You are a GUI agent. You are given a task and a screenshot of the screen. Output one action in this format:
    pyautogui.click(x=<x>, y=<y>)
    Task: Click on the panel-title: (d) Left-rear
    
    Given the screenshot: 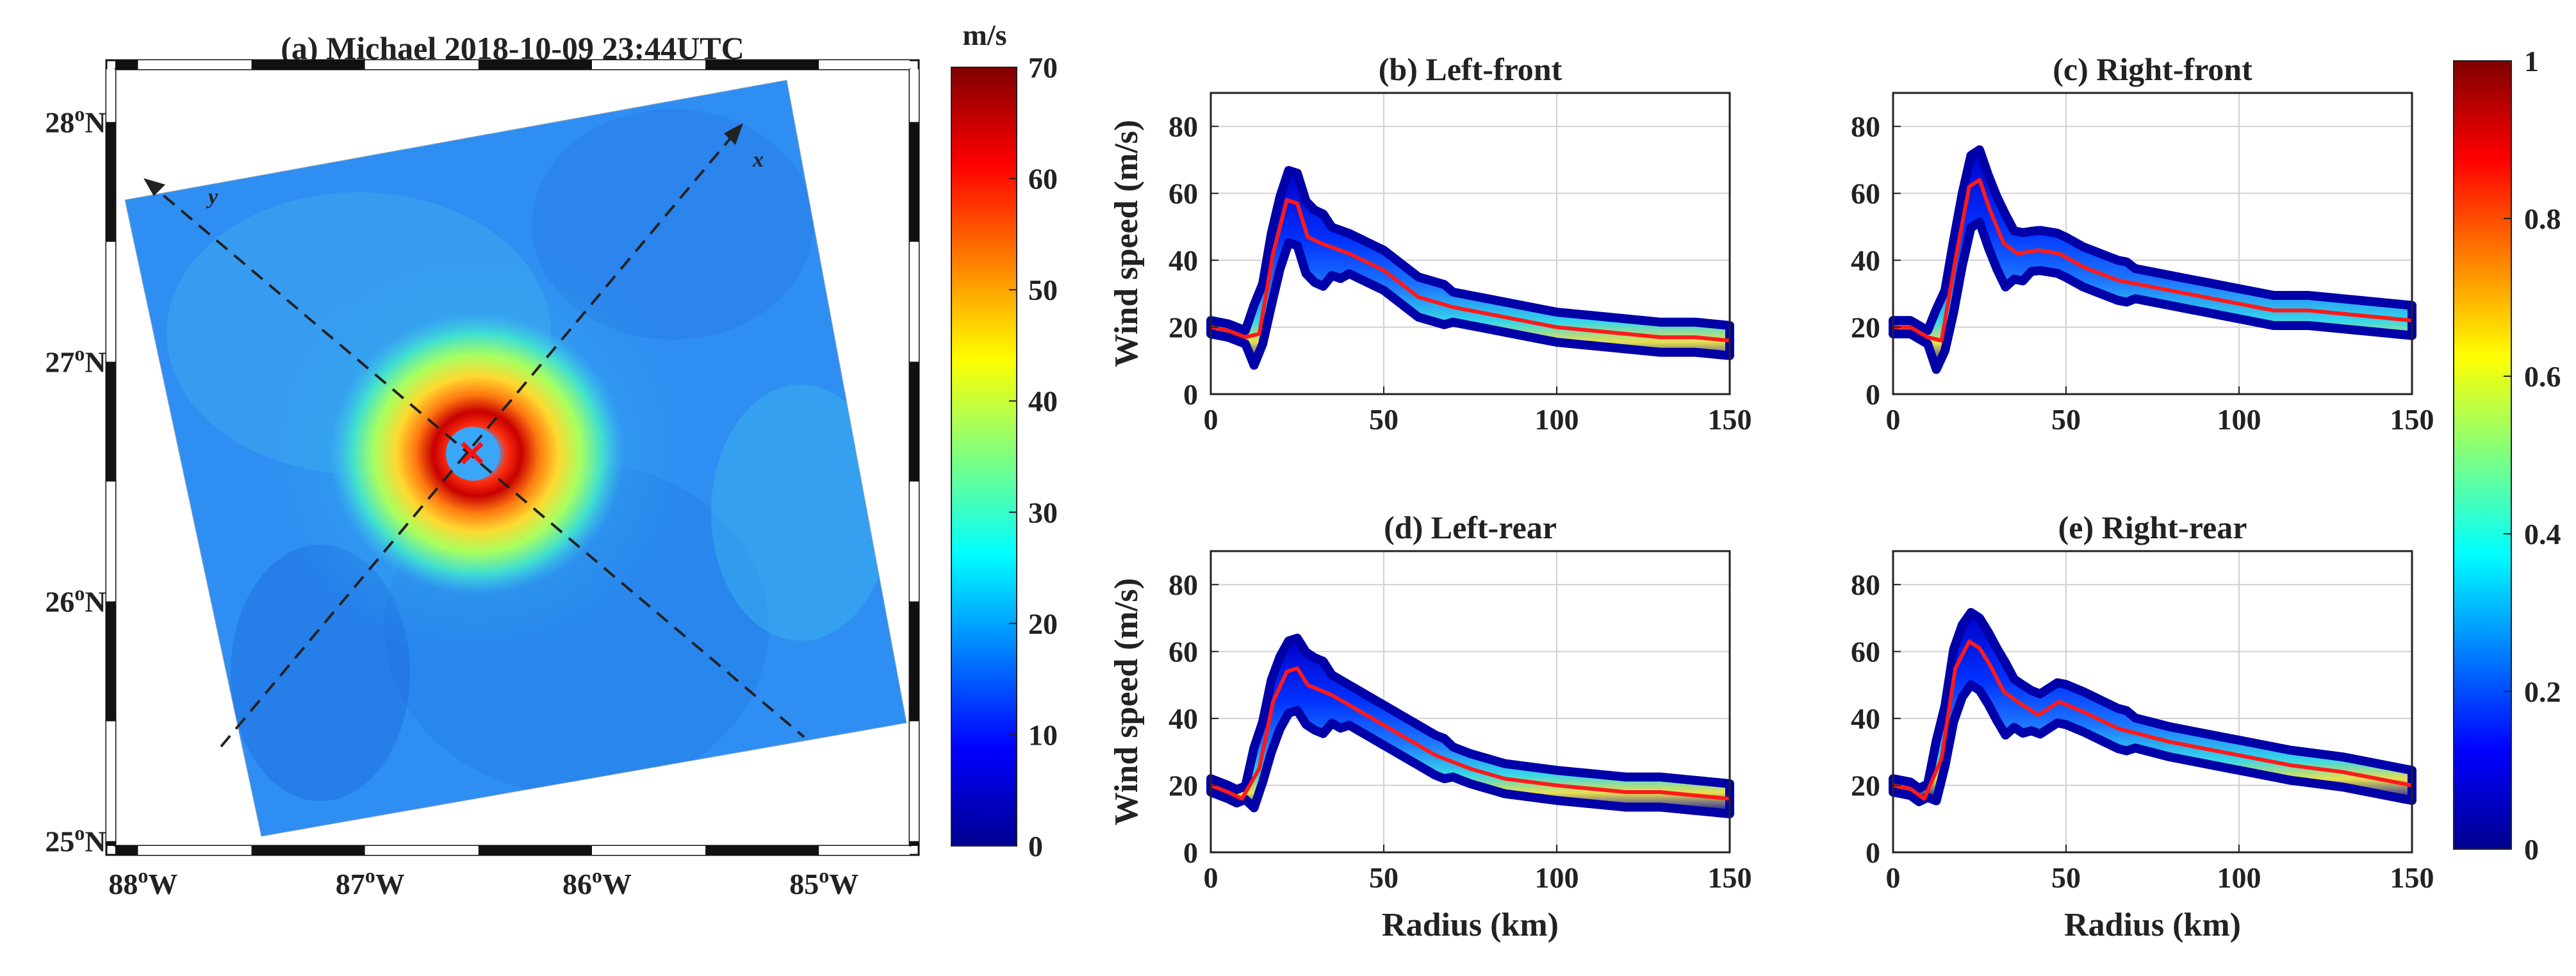 What is the action you would take?
    pyautogui.click(x=1471, y=527)
    